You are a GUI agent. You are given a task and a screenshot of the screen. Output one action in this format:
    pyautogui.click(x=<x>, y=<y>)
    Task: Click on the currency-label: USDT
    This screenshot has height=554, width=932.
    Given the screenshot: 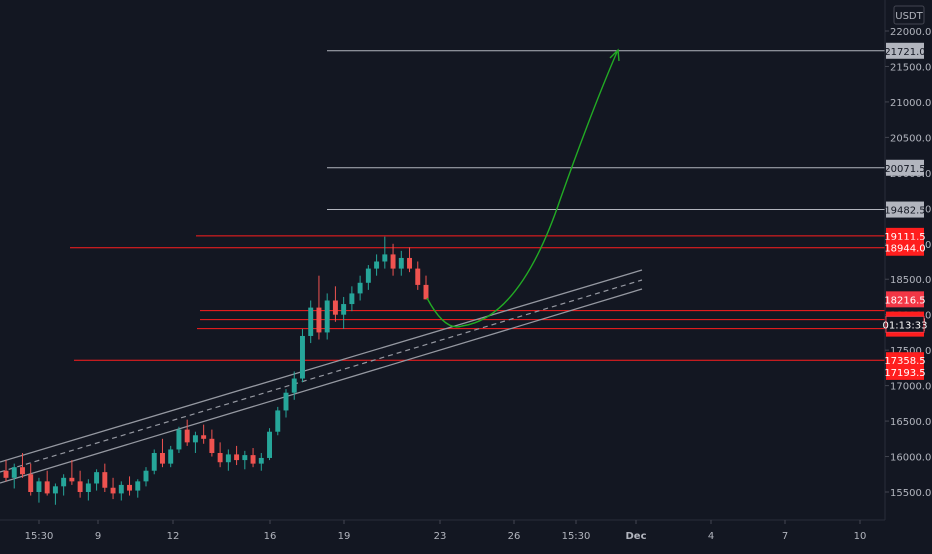 What is the action you would take?
    pyautogui.click(x=909, y=16)
    